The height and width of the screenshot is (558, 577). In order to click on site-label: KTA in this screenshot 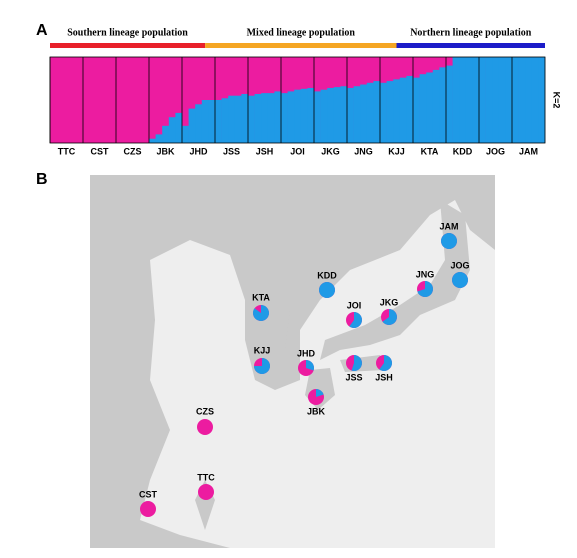, I will do `click(261, 297)`.